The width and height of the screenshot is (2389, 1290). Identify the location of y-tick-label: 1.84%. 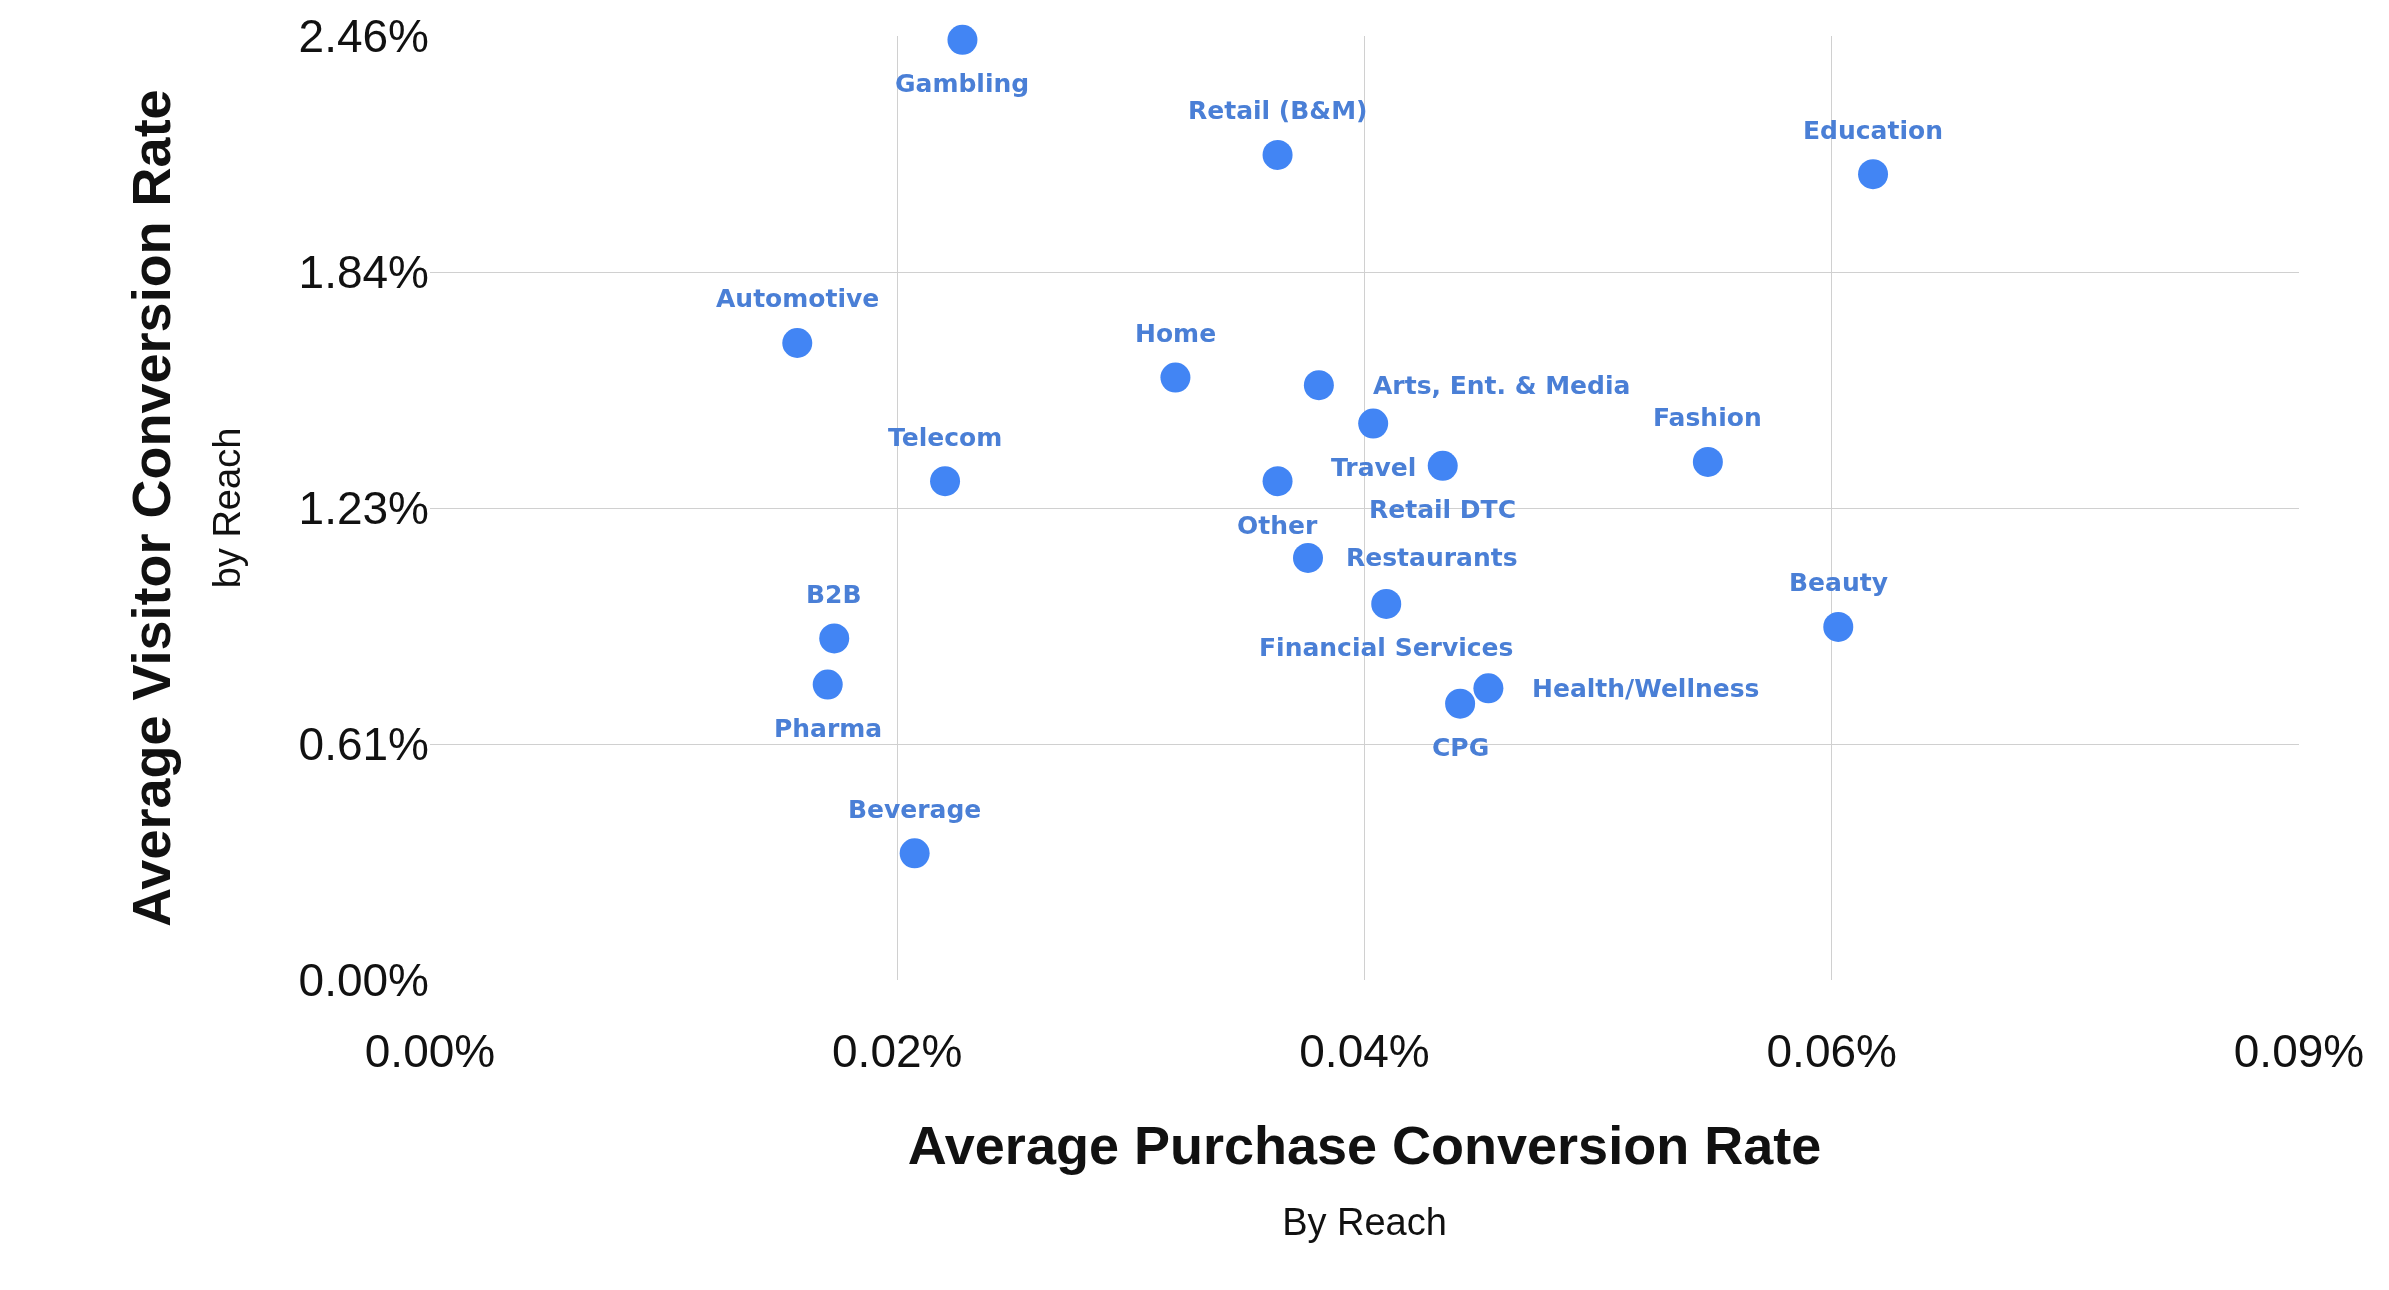
(363, 272).